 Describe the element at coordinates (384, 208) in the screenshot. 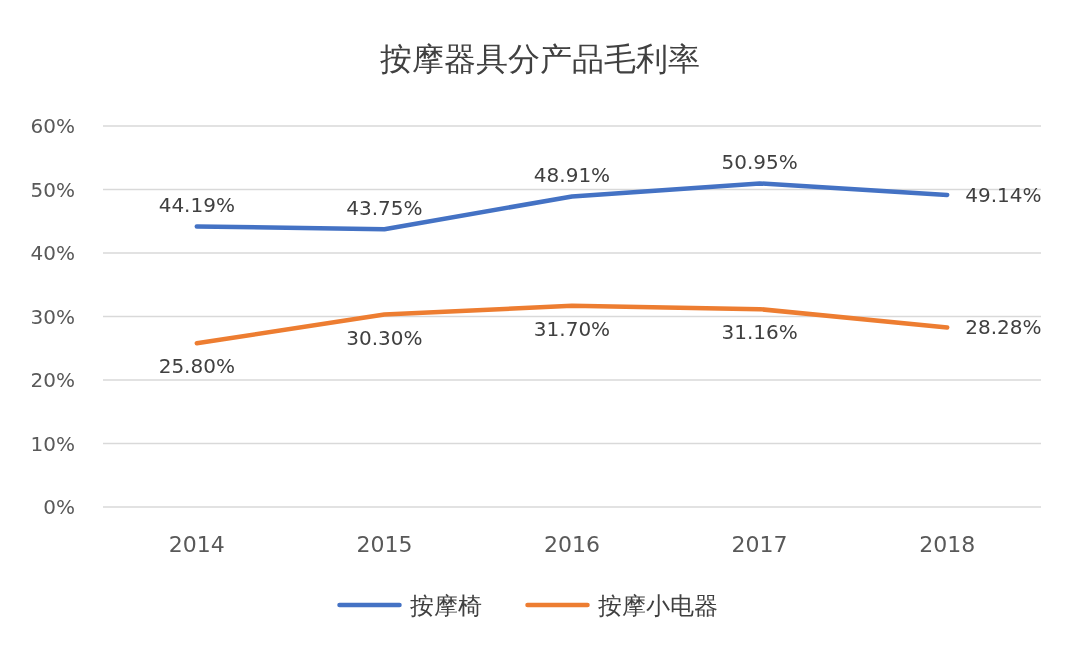

I see `data-label: 43.75%` at that location.